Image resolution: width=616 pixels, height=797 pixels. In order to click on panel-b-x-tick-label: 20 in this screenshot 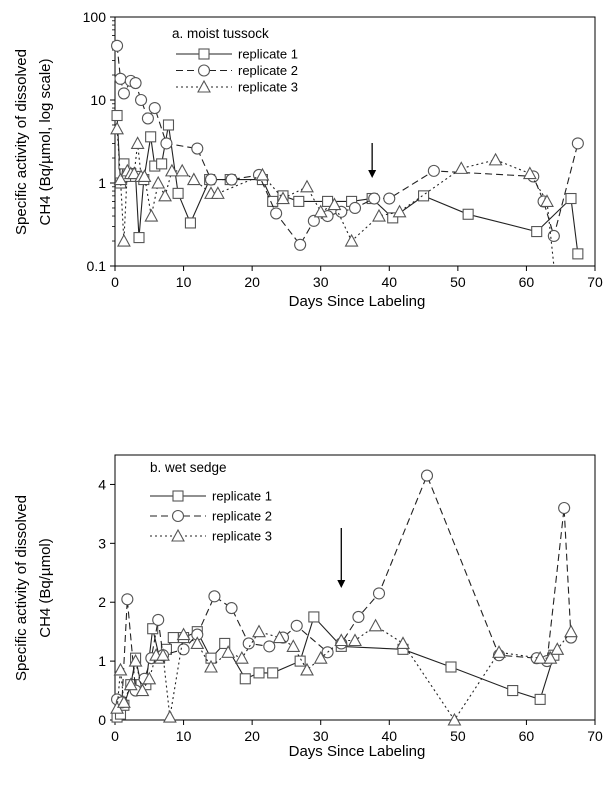, I will do `click(252, 736)`.